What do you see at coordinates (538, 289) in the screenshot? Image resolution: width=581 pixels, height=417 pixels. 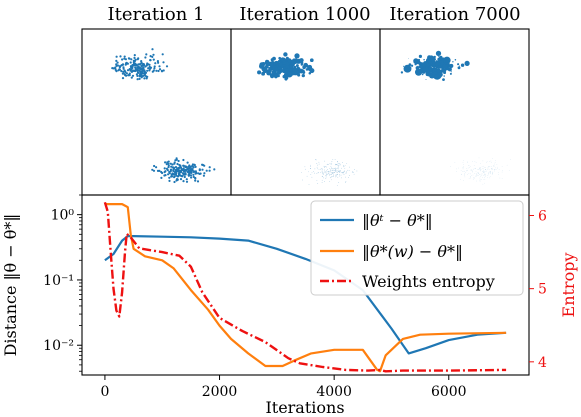 I see `y-axis-right: 4 5 6` at bounding box center [538, 289].